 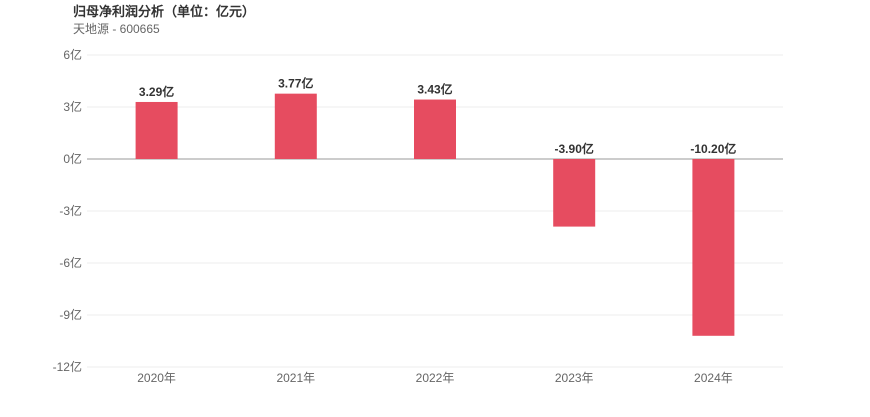 I want to click on x-tick-label: 2023年, so click(x=574, y=378).